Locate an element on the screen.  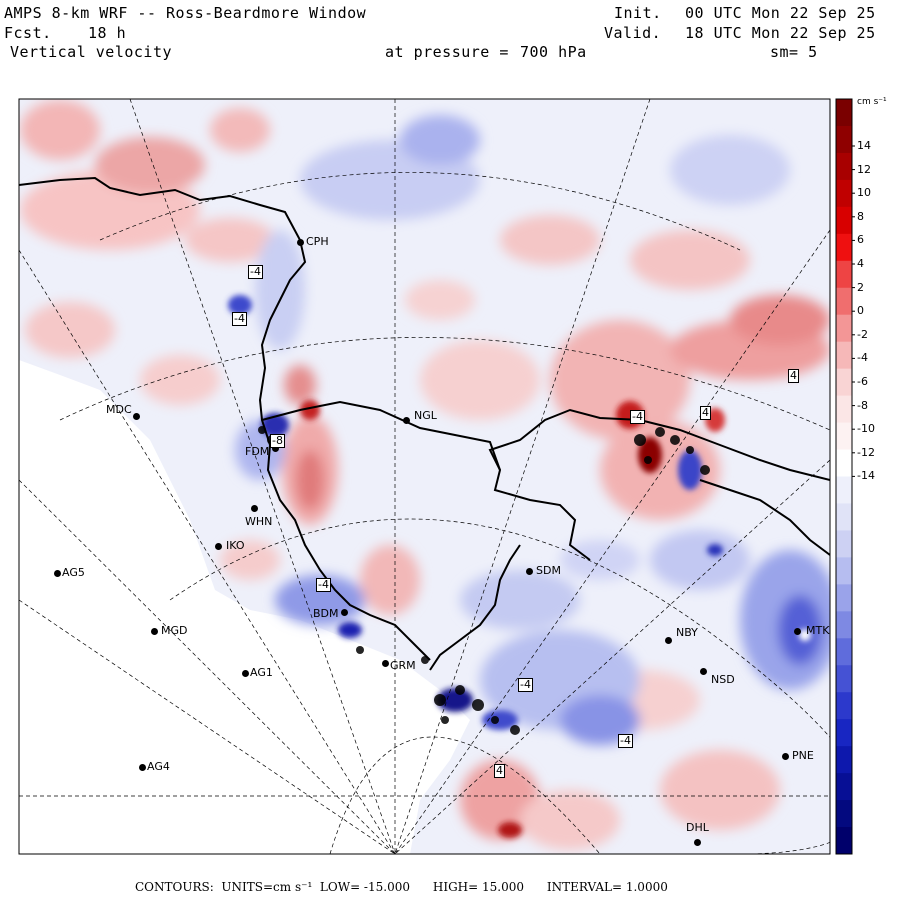
init-time: 00 UTC Mon 22 Sep 25 is located at coordinates (780, 13).